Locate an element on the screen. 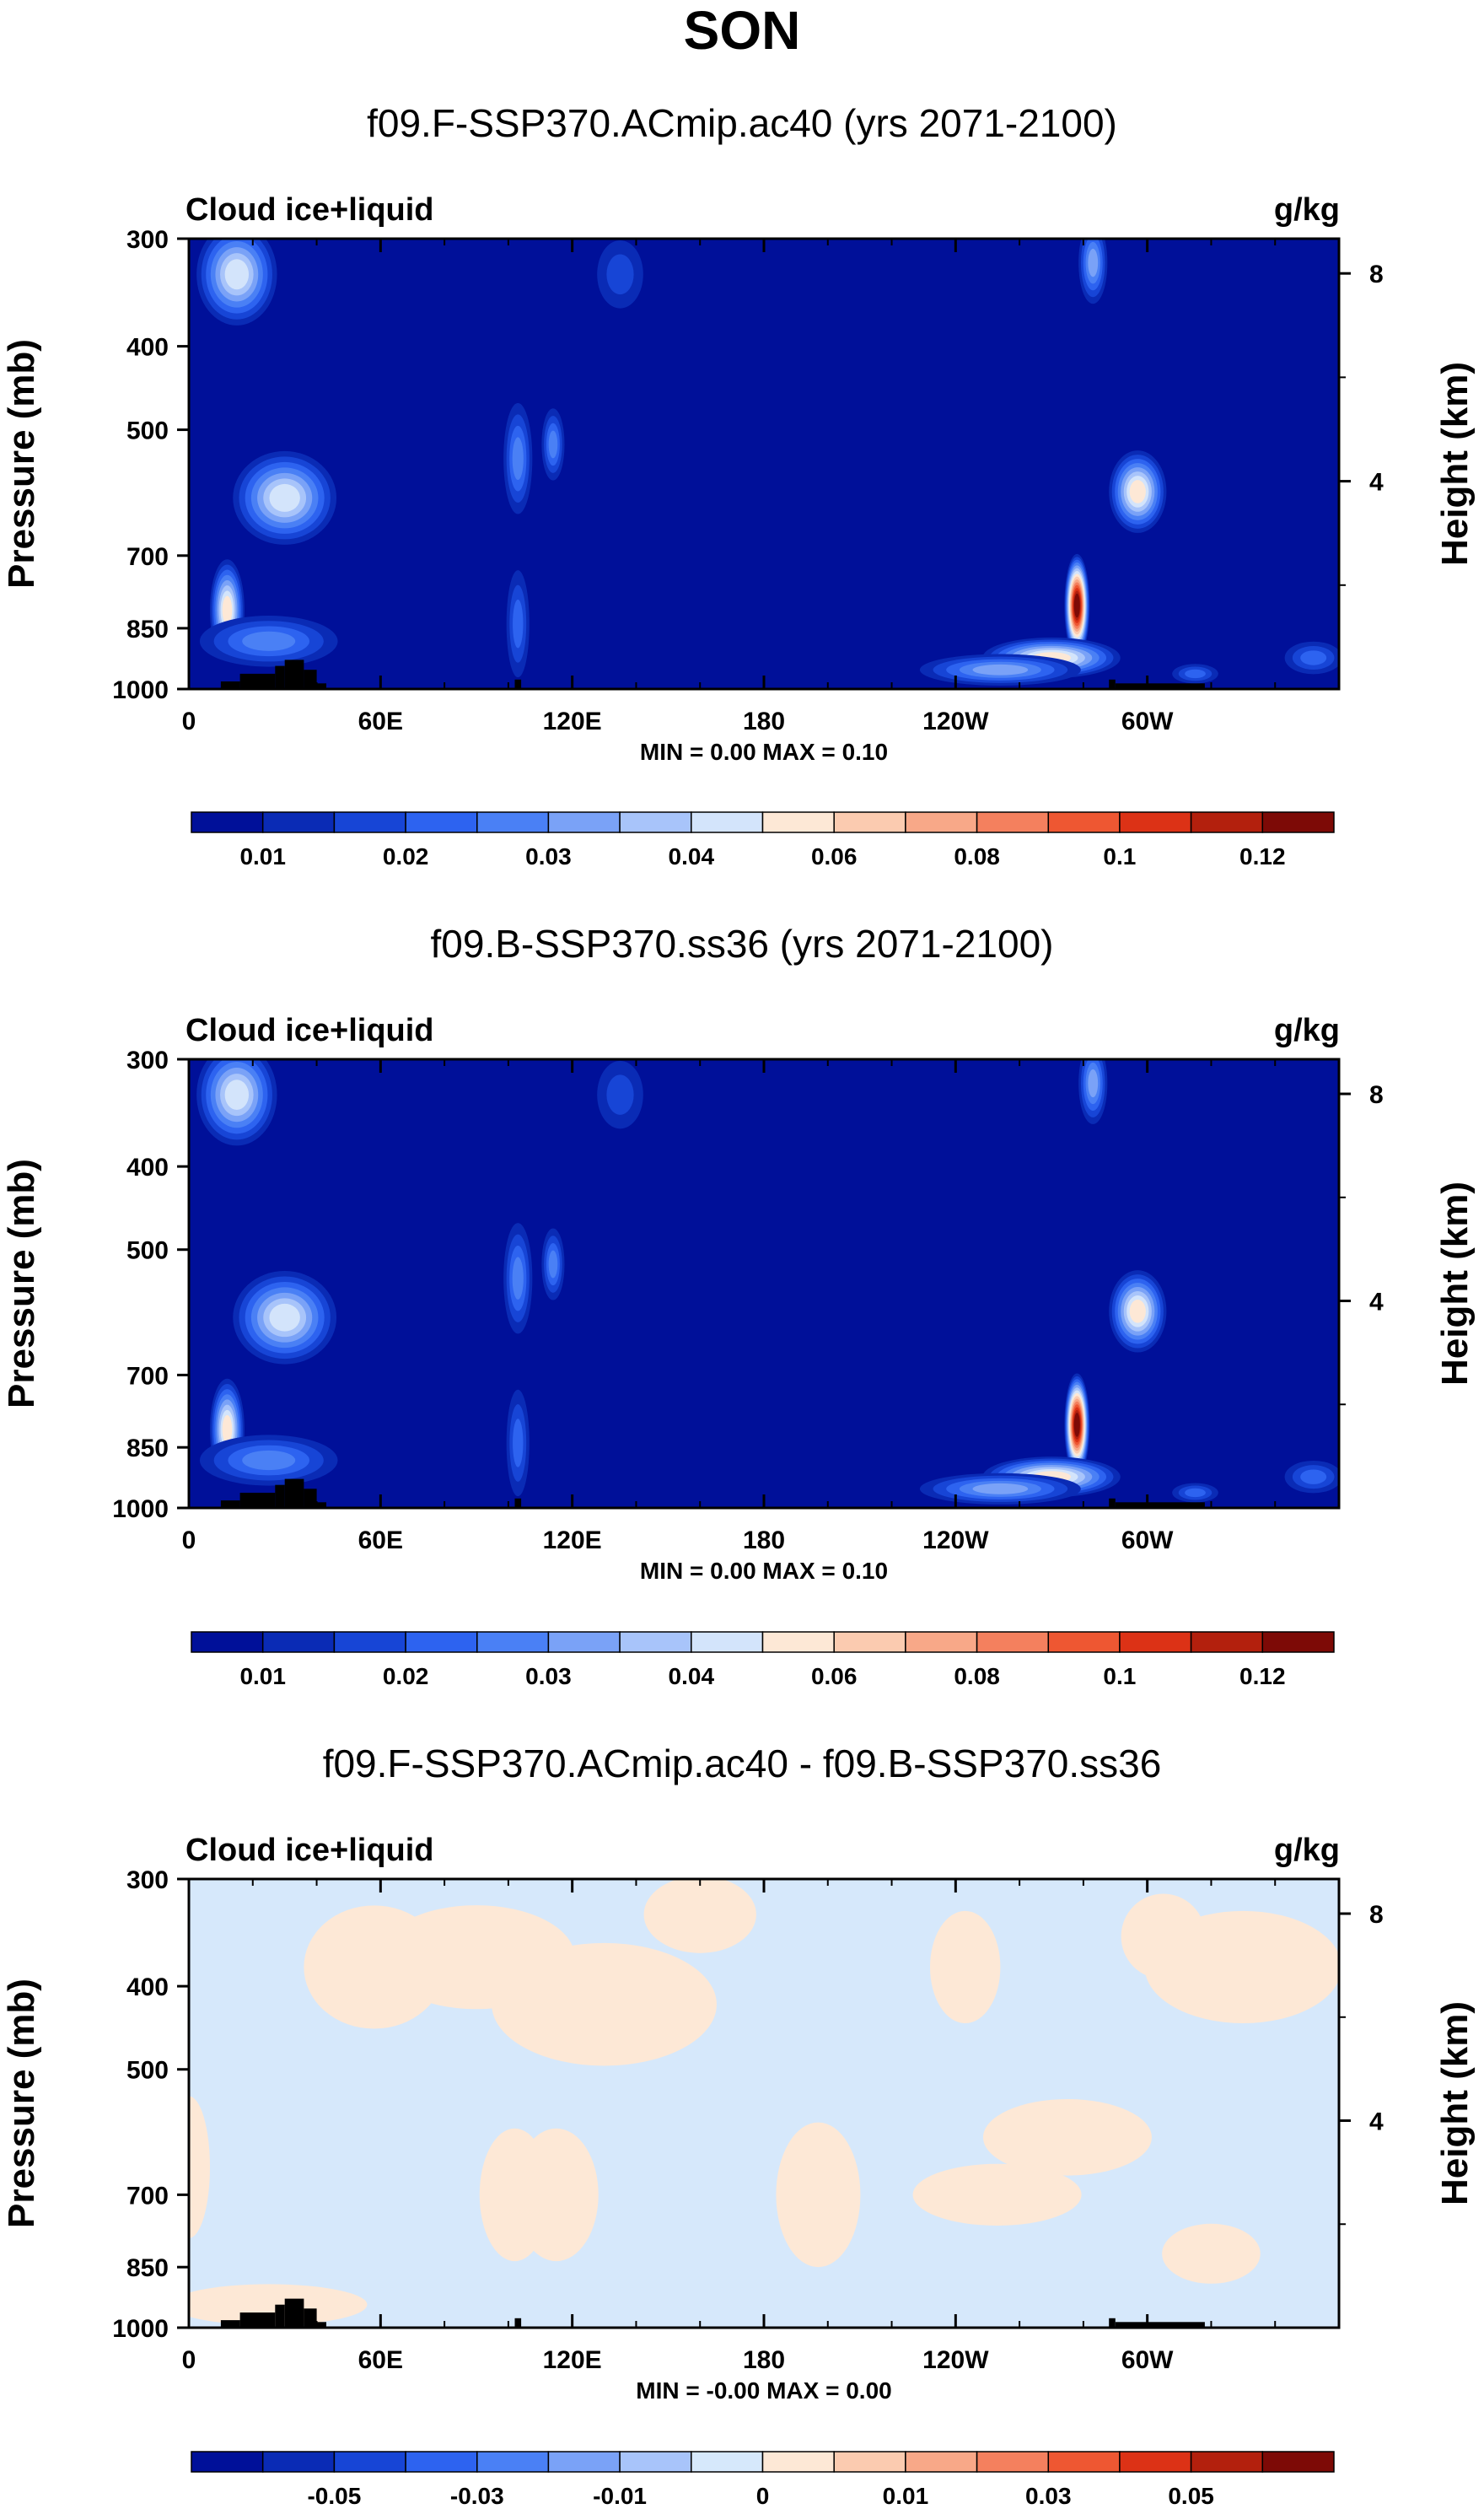  min-max-stats: MIN = -0.00 MAX = 0.00 is located at coordinates (763, 2390).